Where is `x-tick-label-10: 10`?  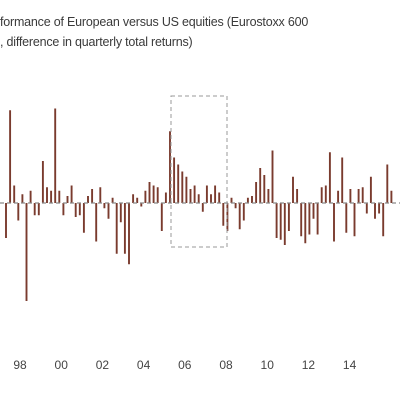
x-tick-label-10: 10 is located at coordinates (268, 365).